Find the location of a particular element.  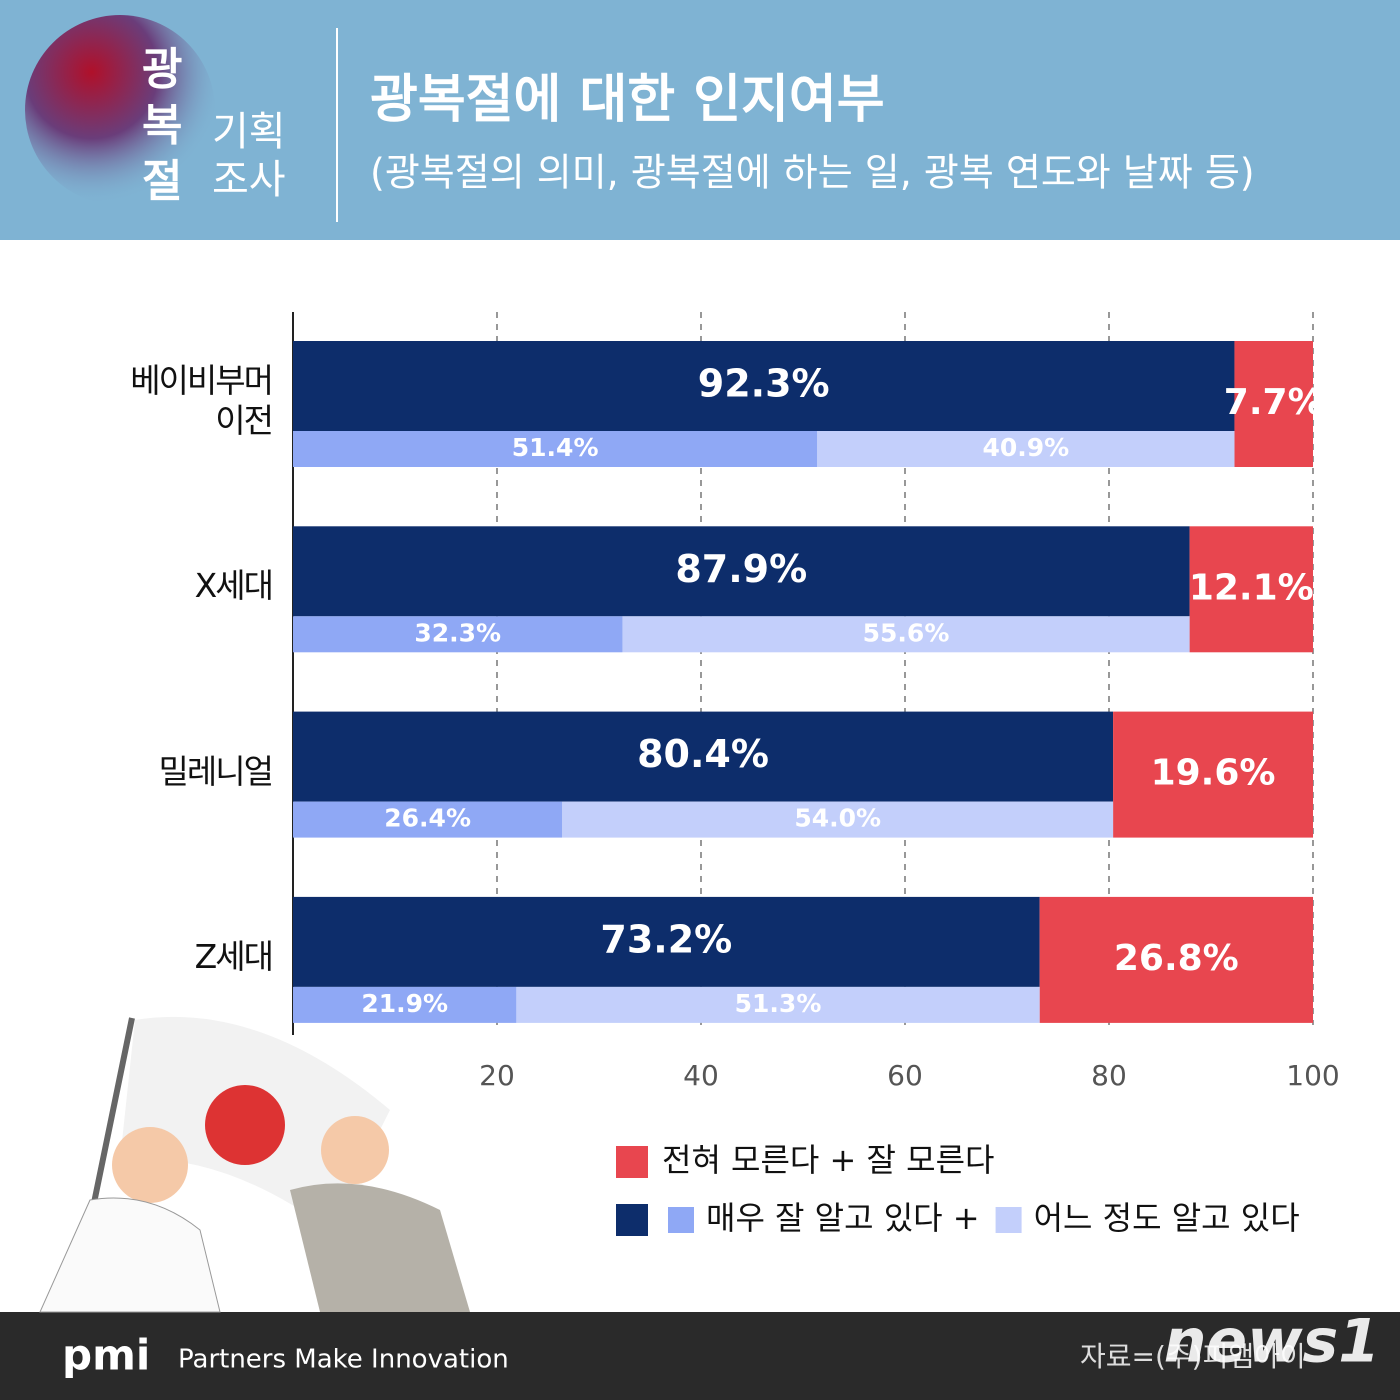

x-tick-label: 80 is located at coordinates (1109, 1075).